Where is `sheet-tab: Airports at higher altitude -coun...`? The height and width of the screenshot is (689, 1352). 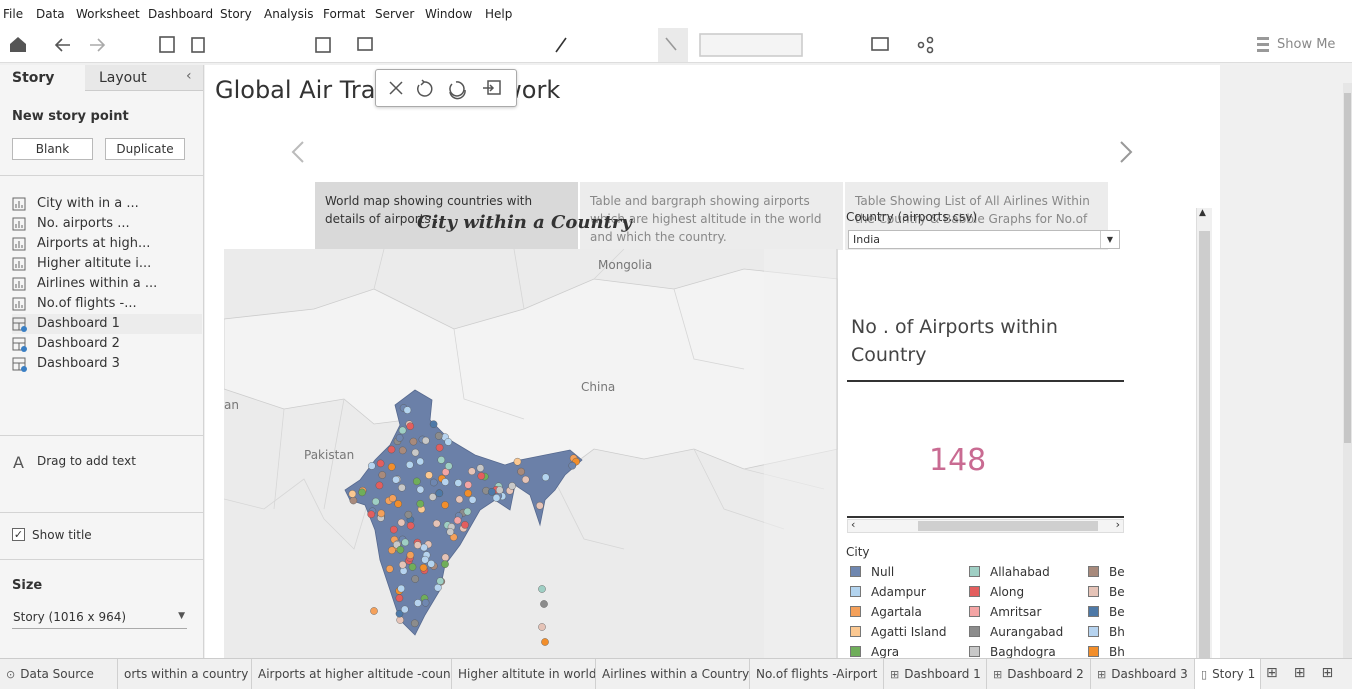 sheet-tab: Airports at higher altitude -coun... is located at coordinates (352, 674).